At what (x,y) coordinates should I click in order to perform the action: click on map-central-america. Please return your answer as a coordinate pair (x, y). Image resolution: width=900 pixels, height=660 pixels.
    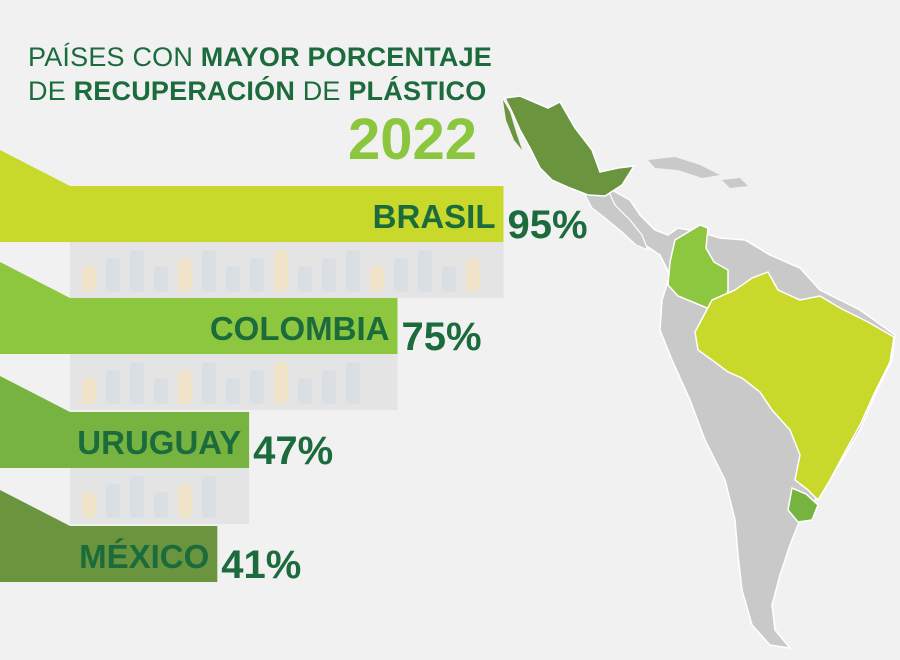
    Looking at the image, I should click on (617, 220).